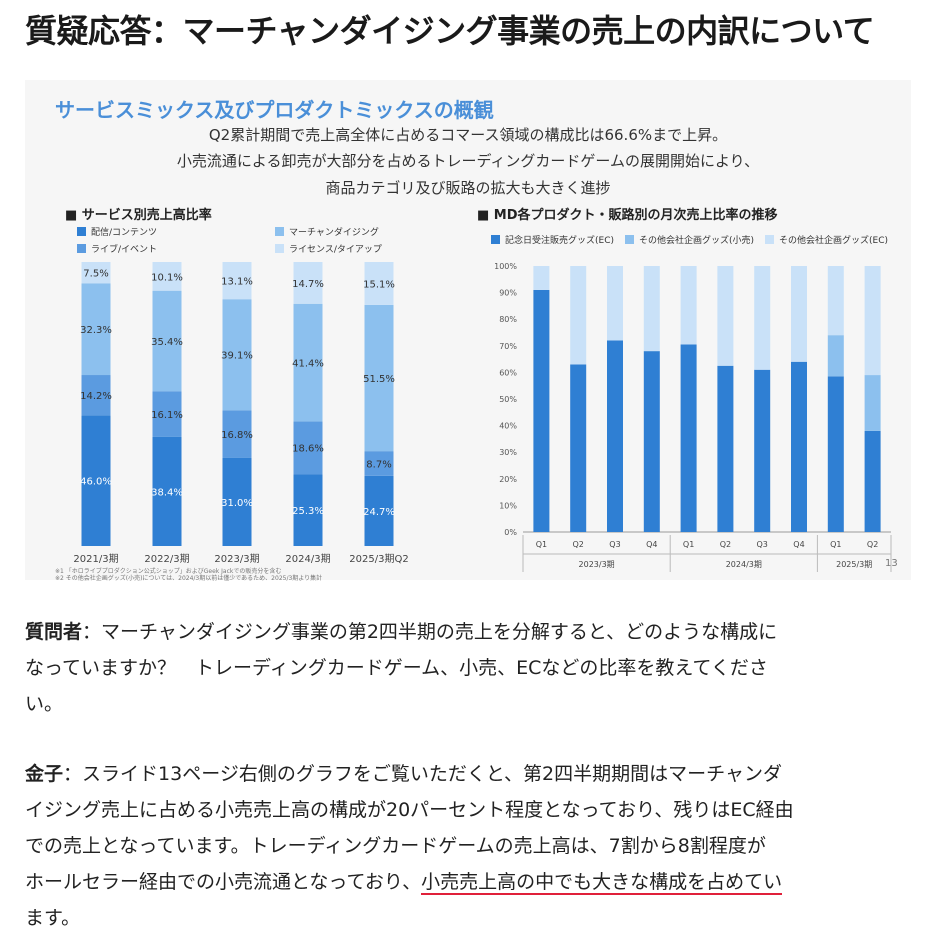  Describe the element at coordinates (236, 559) in the screenshot. I see `x-tick-label: 2023/3期` at that location.